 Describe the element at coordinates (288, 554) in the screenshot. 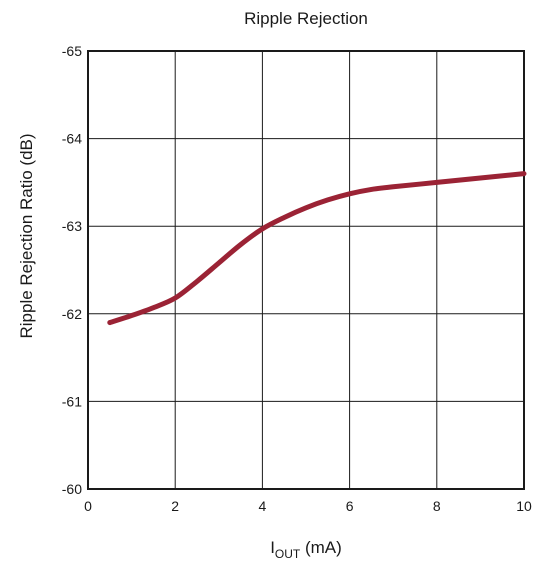

I see `x-axis-label-subscript: OUT` at that location.